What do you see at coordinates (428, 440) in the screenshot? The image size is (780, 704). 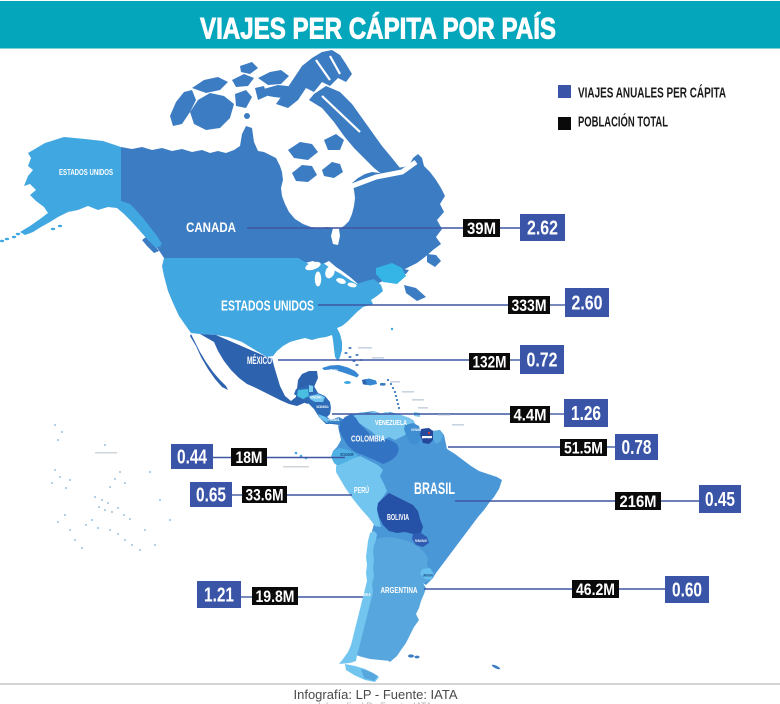 I see `svg-text: SURINAME` at bounding box center [428, 440].